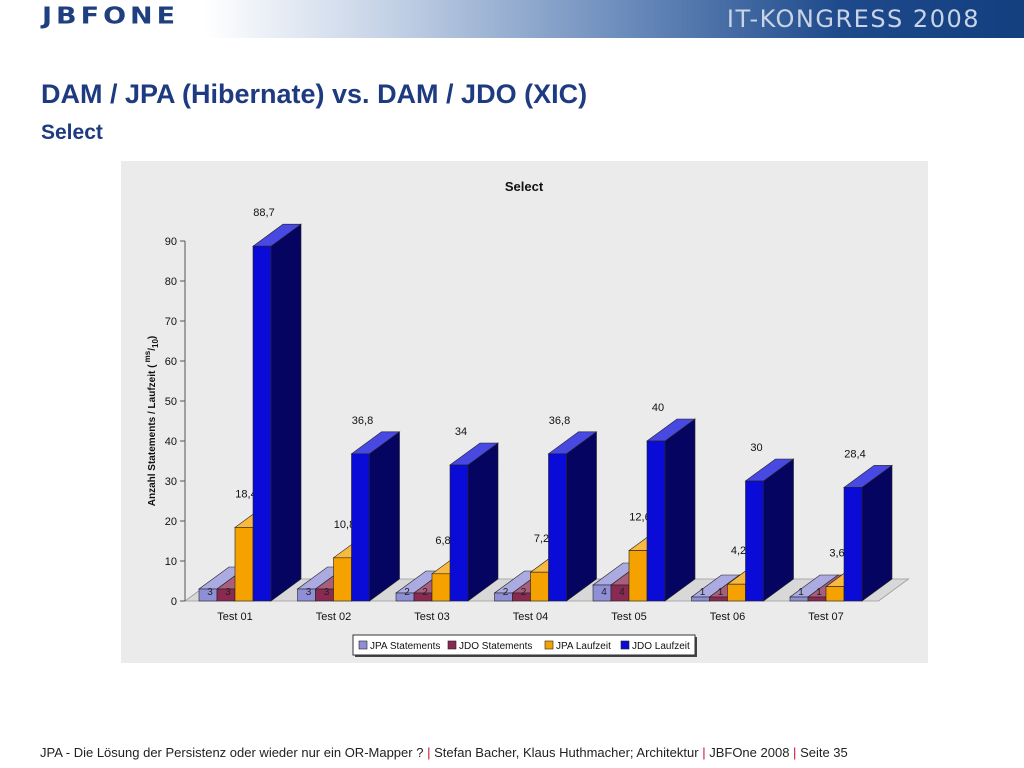  What do you see at coordinates (171, 362) in the screenshot?
I see `y-tick-label: 60` at bounding box center [171, 362].